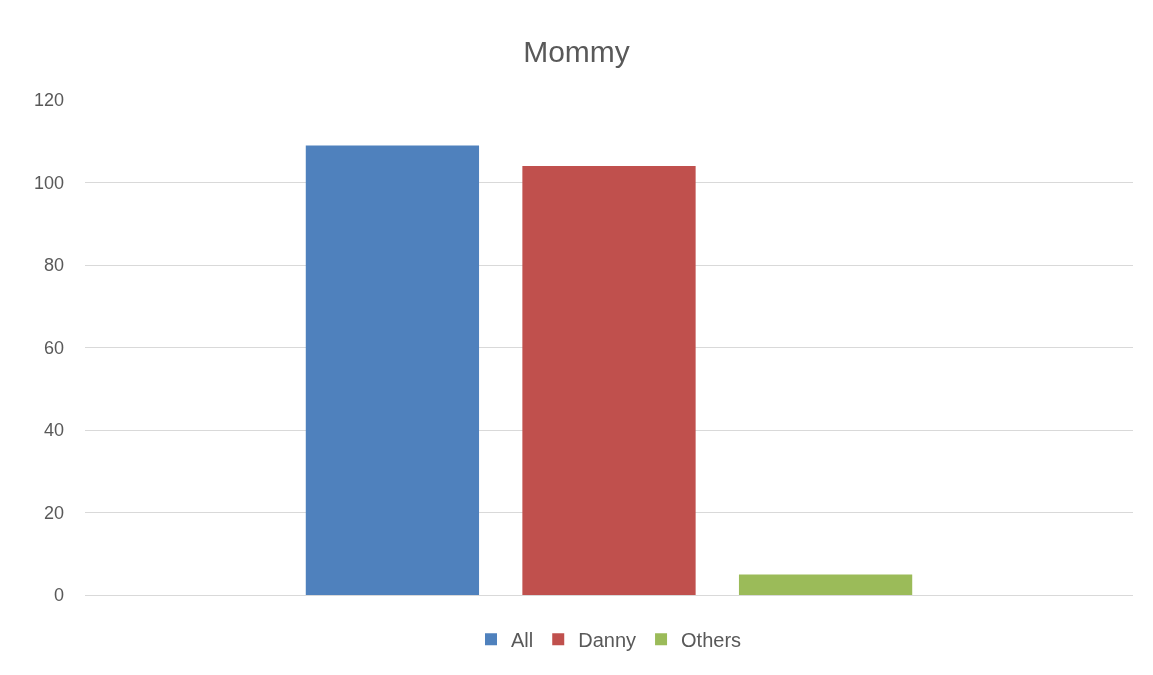  I want to click on y-tick-label: 120, so click(48, 100).